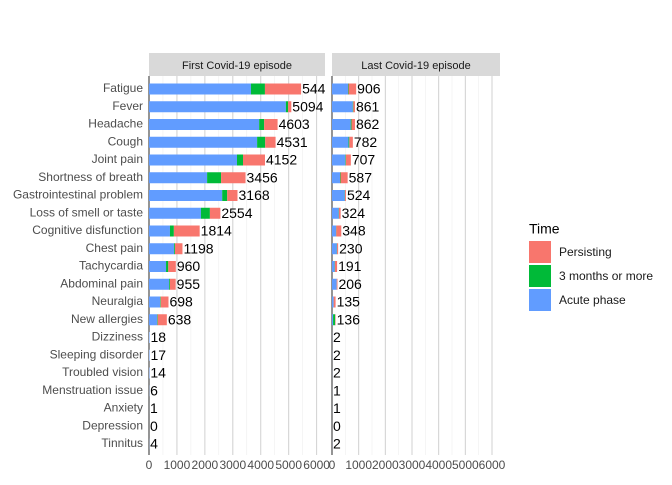  What do you see at coordinates (349, 302) in the screenshot?
I see `value-label: 135` at bounding box center [349, 302].